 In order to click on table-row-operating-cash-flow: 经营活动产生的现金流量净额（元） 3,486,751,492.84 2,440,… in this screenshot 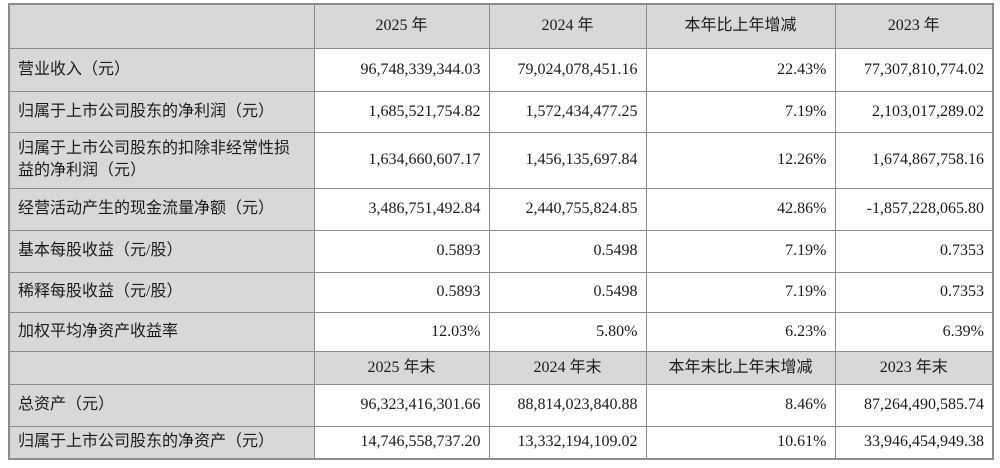, I will do `click(501, 209)`.